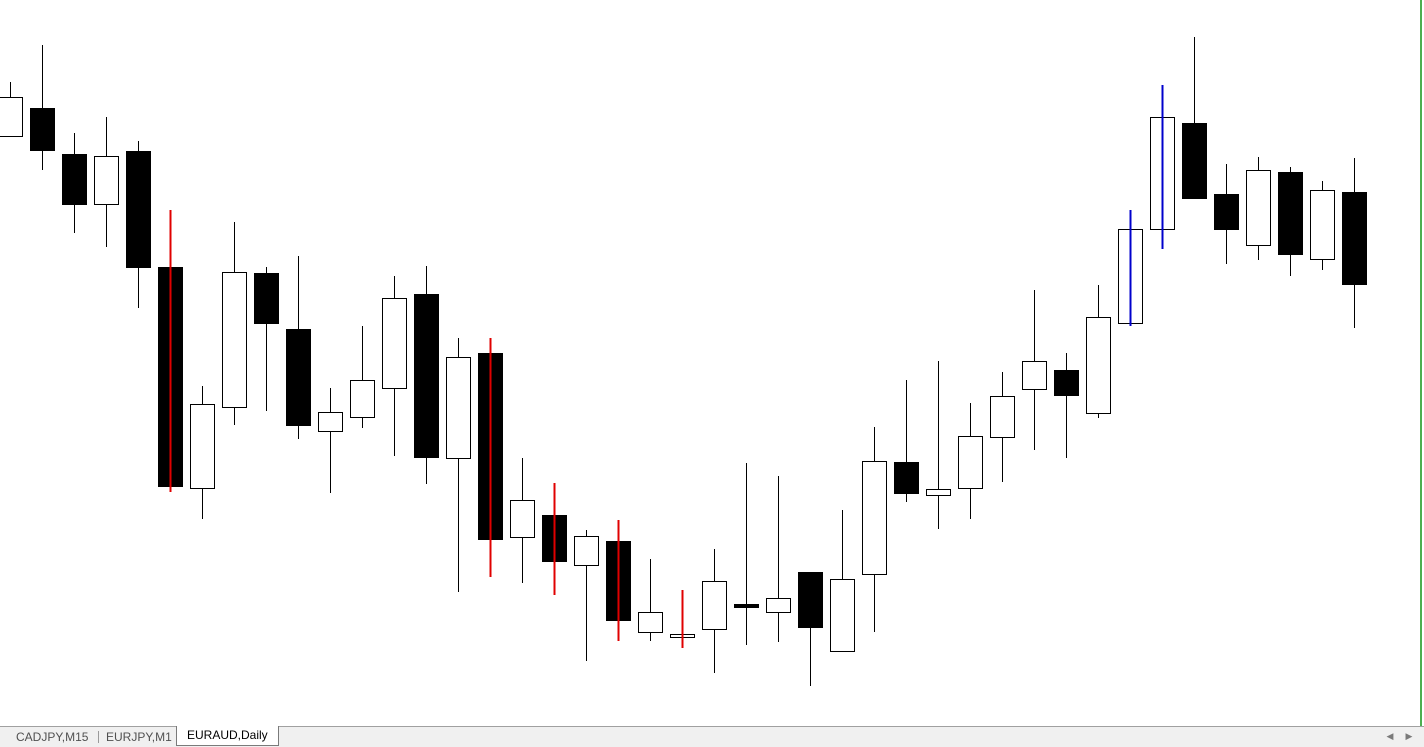 This screenshot has width=1424, height=747. Describe the element at coordinates (1421, 363) in the screenshot. I see `chart-right-border` at that location.